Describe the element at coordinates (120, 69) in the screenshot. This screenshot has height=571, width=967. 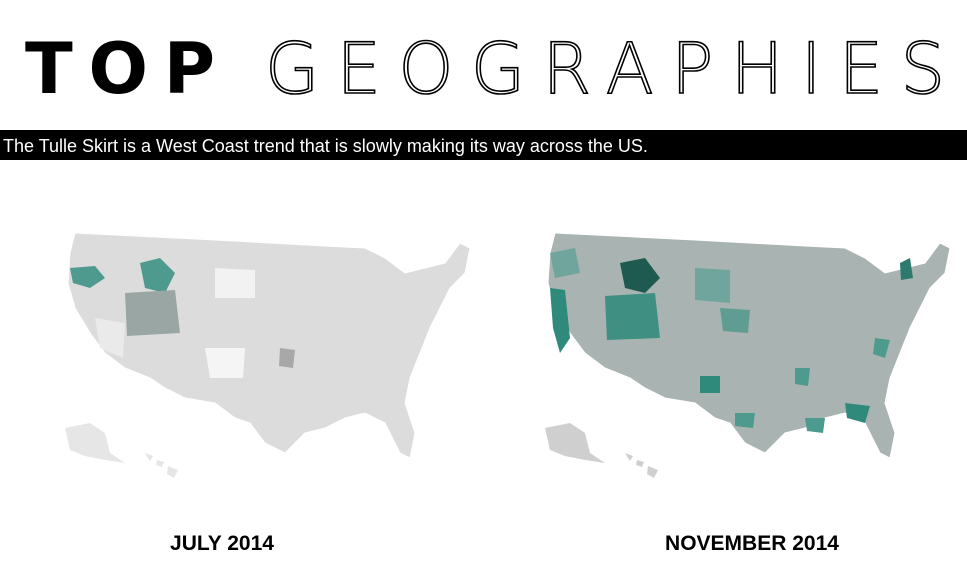
I see `title-bold: TOP` at that location.